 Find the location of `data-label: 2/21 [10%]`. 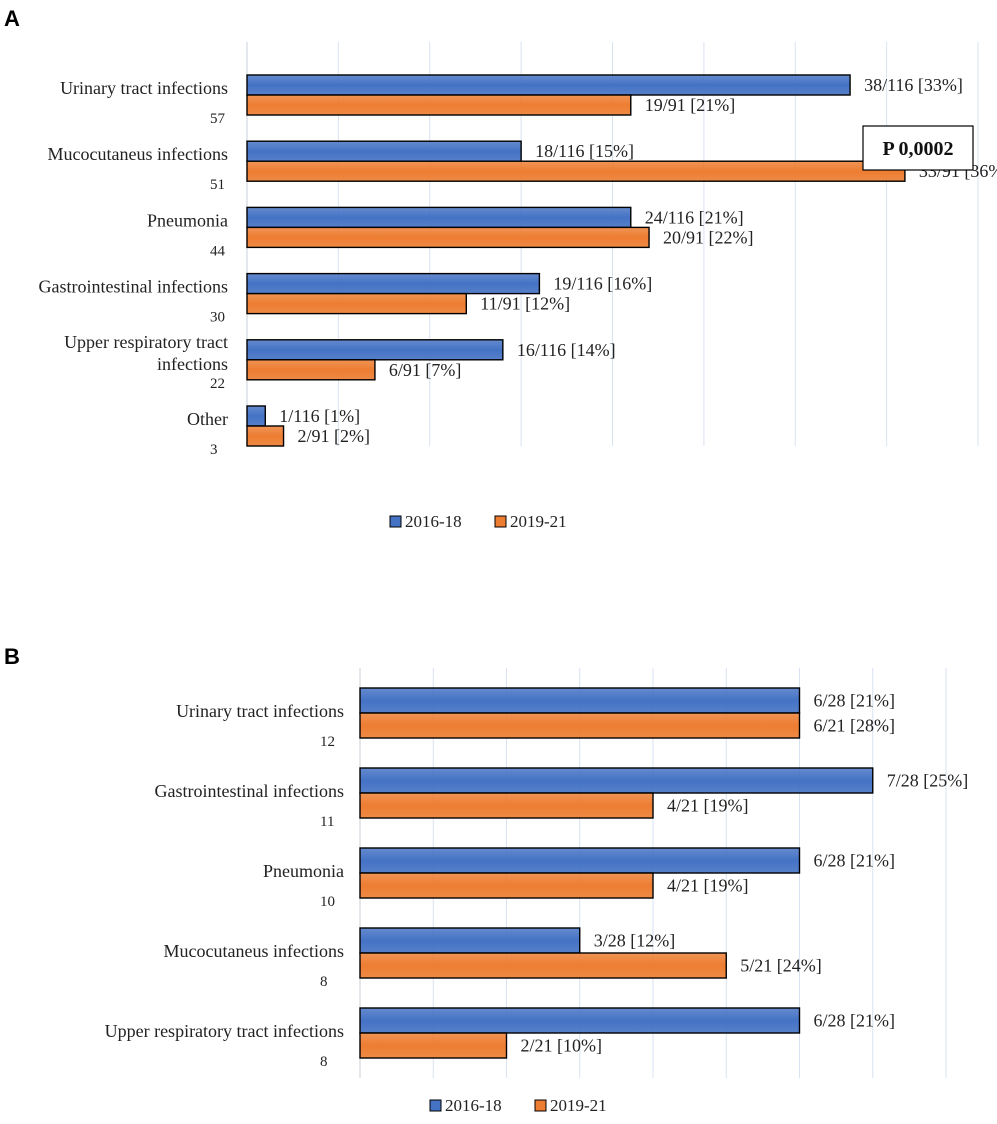

data-label: 2/21 [10%] is located at coordinates (561, 1046).